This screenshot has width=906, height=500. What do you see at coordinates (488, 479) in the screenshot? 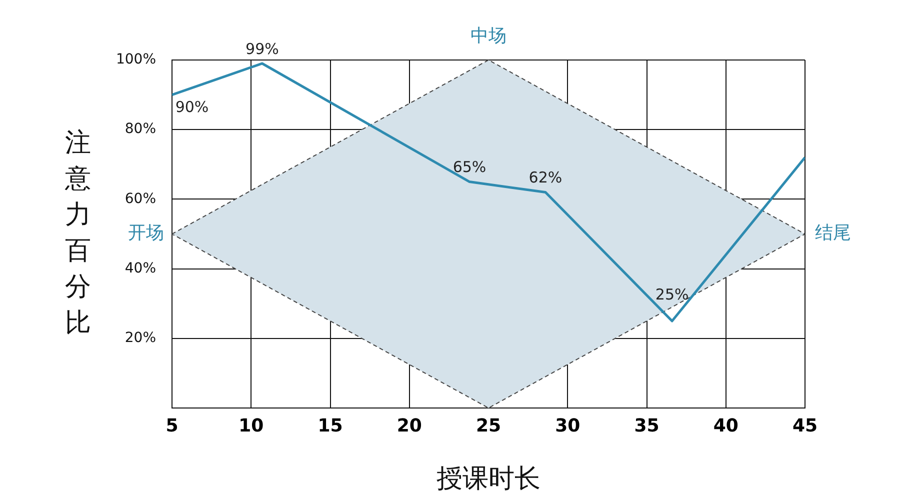
I see `x-axis-title: 授课时长` at bounding box center [488, 479].